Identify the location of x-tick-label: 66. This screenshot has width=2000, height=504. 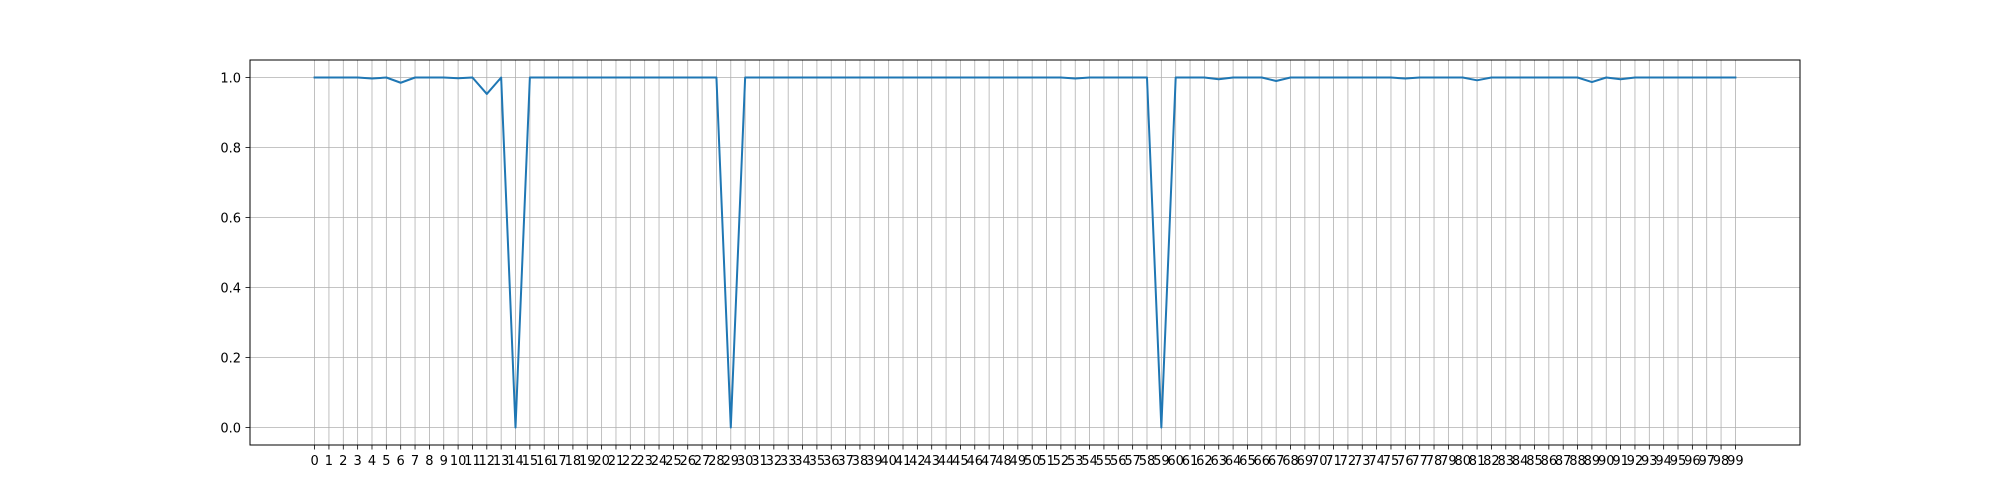
(1262, 461).